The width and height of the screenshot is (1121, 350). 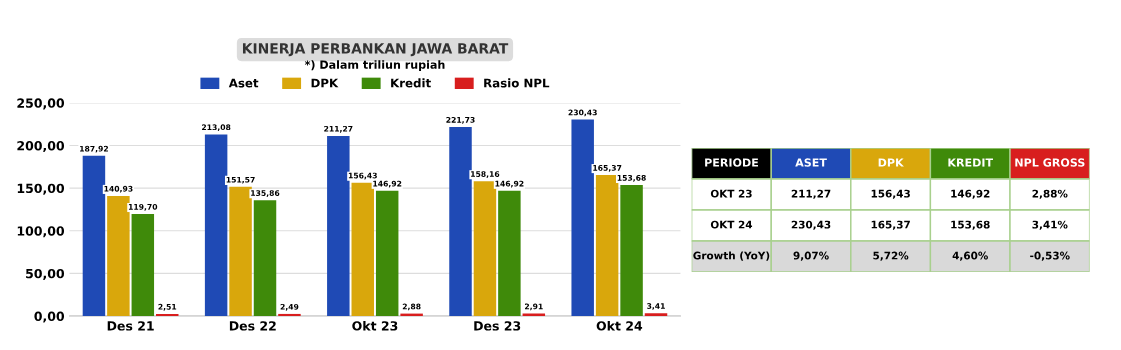 I want to click on text: 5,72%, so click(x=891, y=256).